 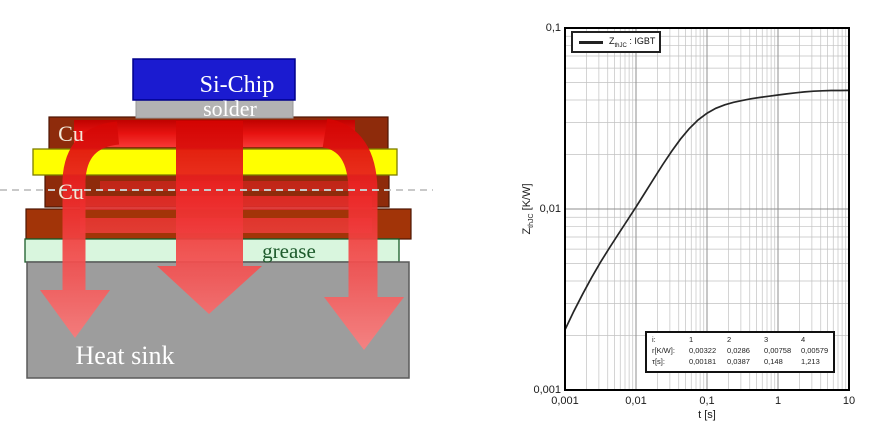 I want to click on heat-flow-arrowhead-left, so click(x=75, y=314).